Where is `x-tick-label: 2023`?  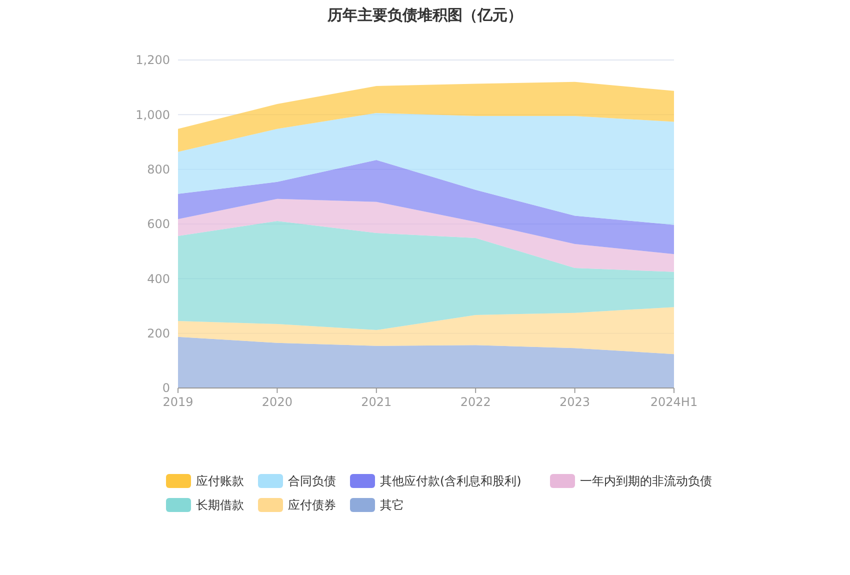
x-tick-label: 2023 is located at coordinates (575, 402).